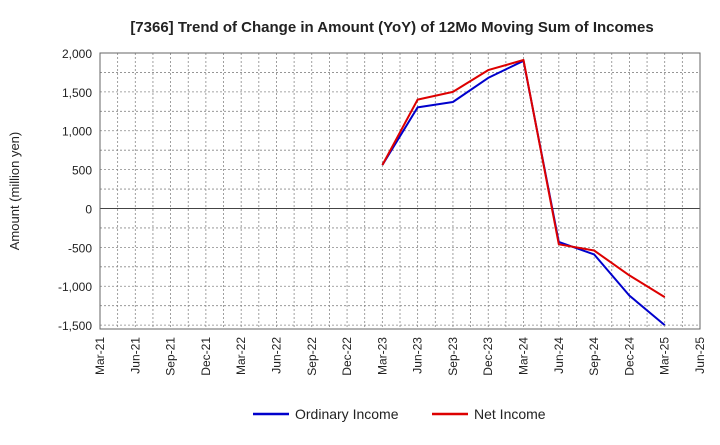 The width and height of the screenshot is (720, 445). I want to click on y-tick-label: 500, so click(82, 171).